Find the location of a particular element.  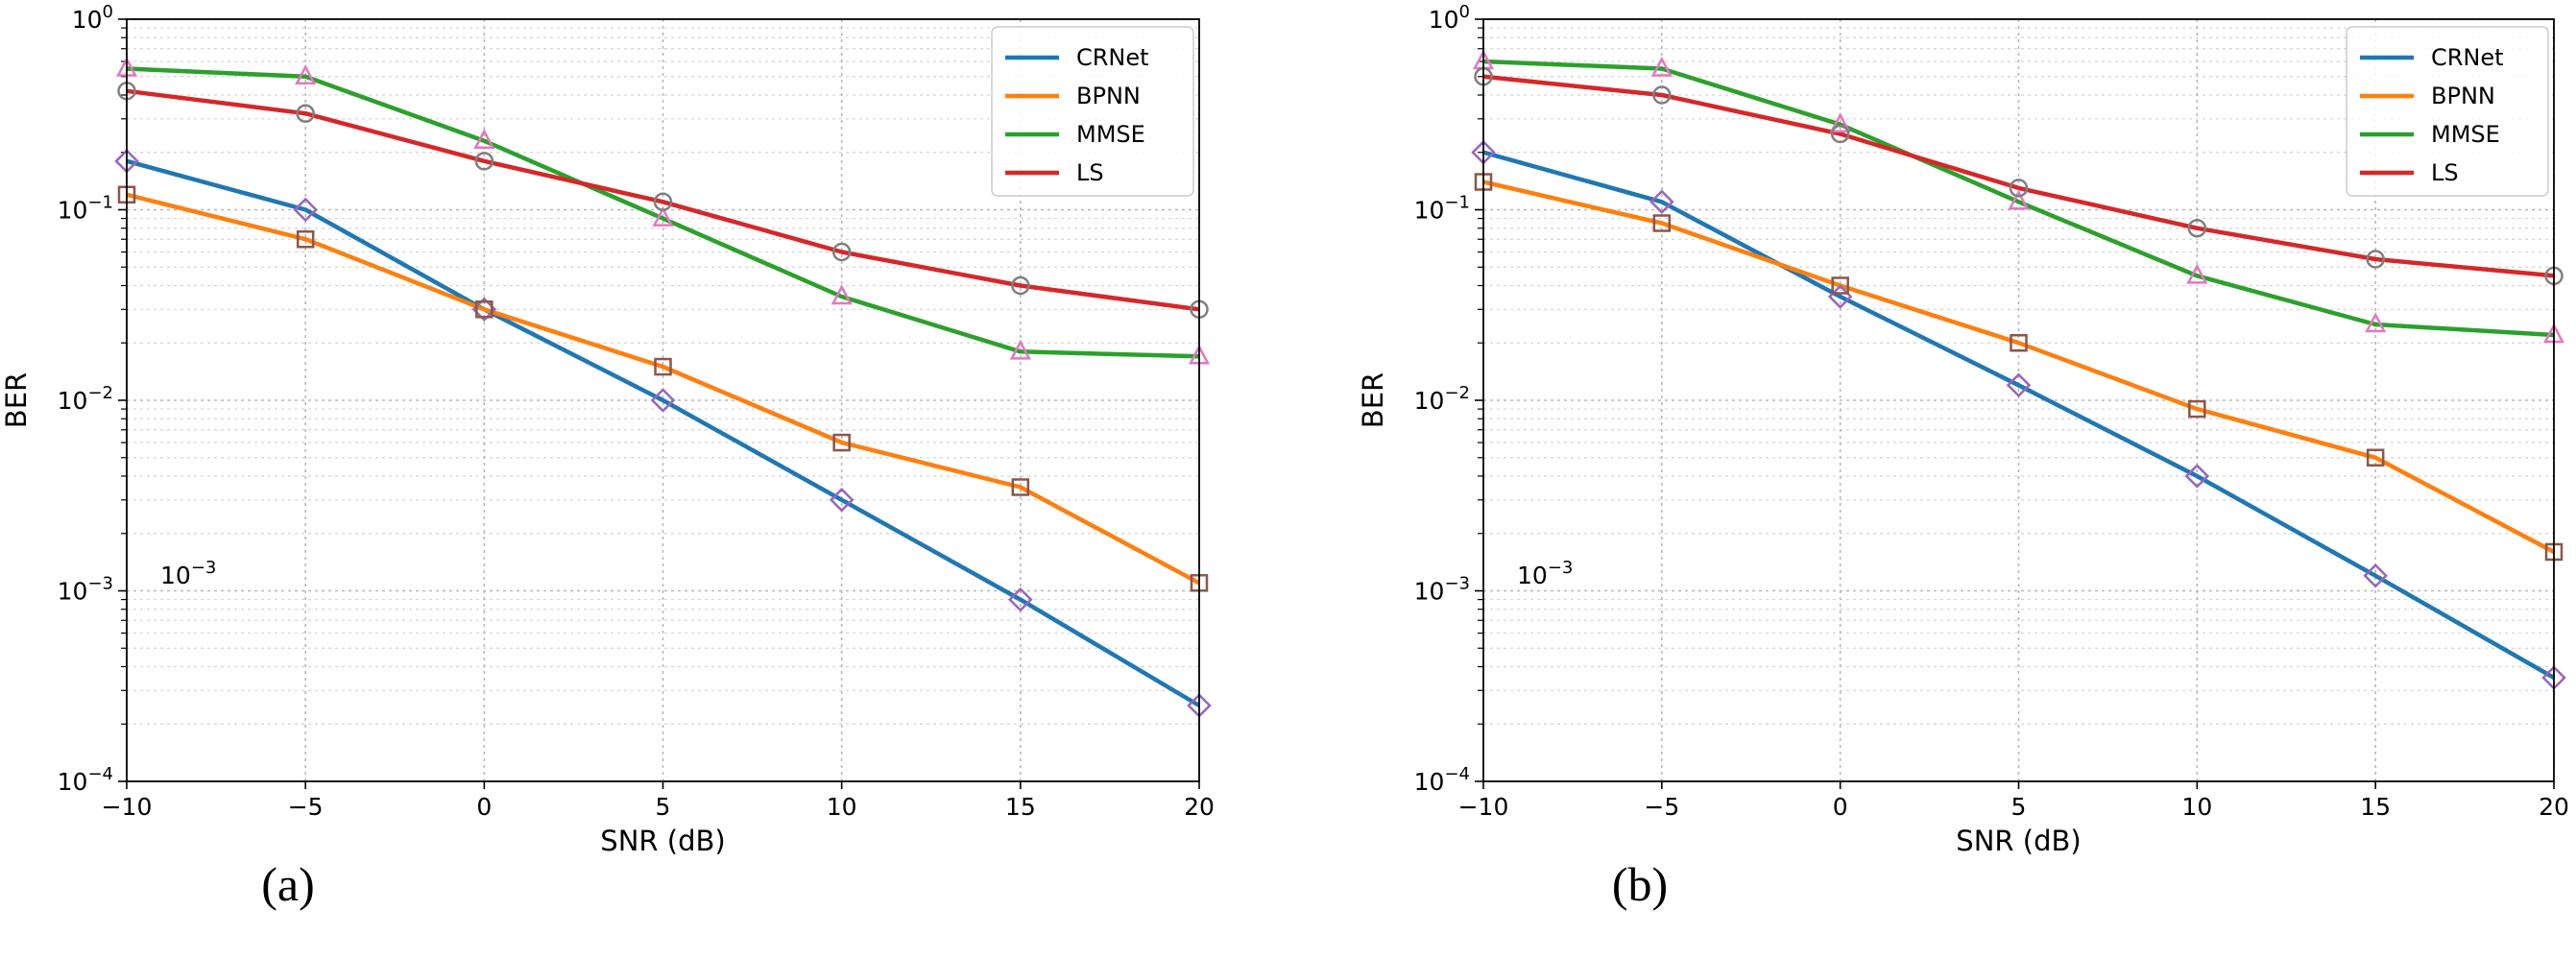

x-tick-label: 20 is located at coordinates (2554, 807).